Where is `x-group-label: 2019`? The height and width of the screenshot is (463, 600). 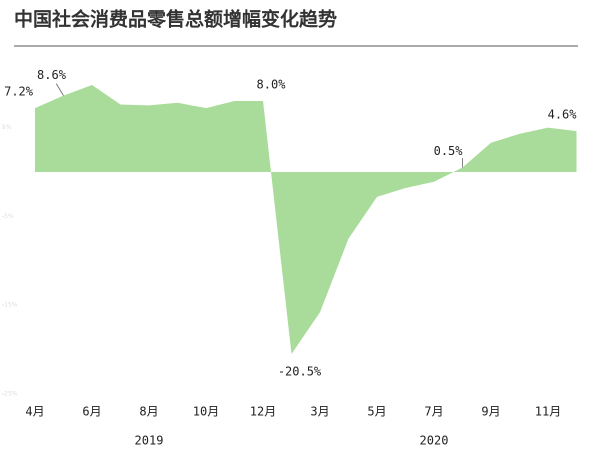 x-group-label: 2019 is located at coordinates (149, 441).